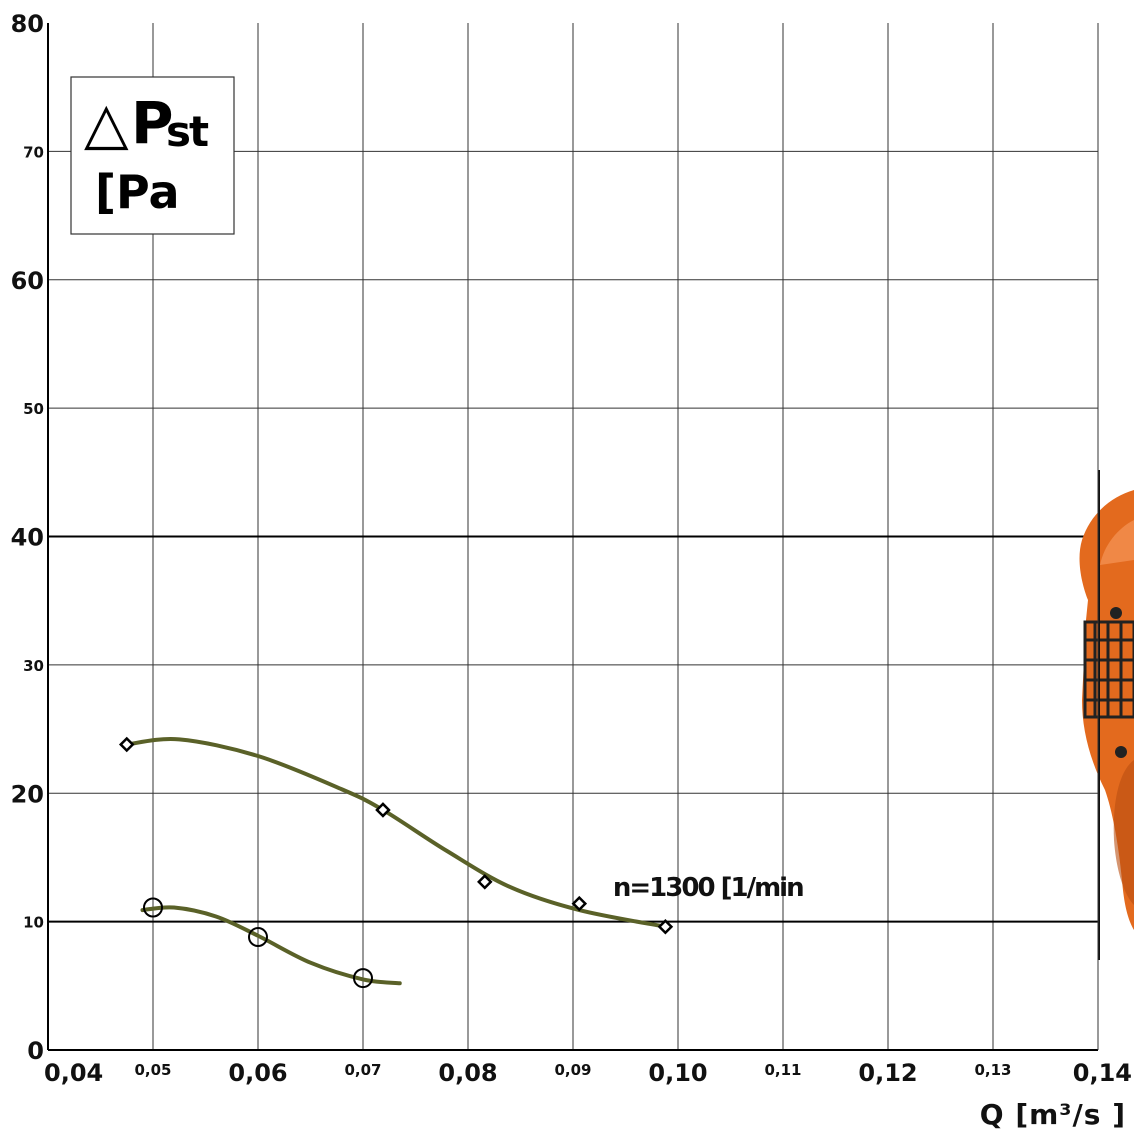 This screenshot has width=1134, height=1133. I want to click on y-axis-label: △ P st [Pa, so click(152, 155).